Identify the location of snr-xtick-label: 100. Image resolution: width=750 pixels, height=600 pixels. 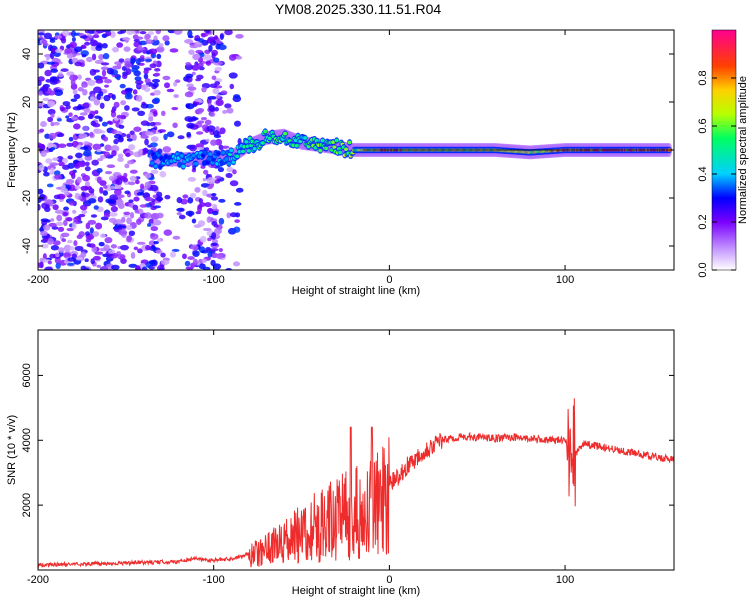
(565, 580).